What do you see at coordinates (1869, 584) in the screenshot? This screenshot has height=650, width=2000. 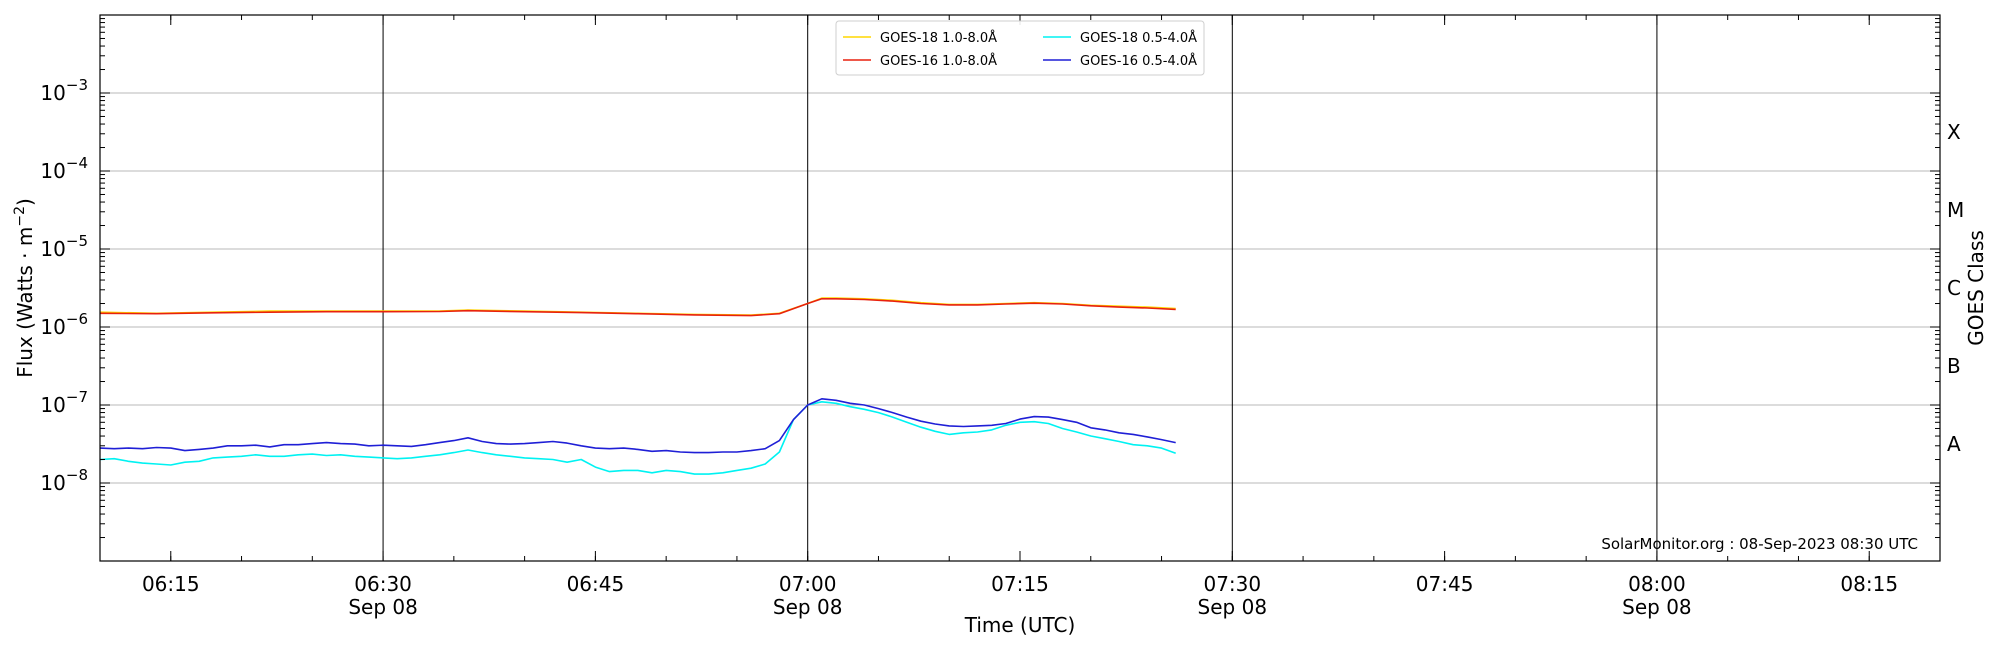 I see `x-tick-label: 08:15` at bounding box center [1869, 584].